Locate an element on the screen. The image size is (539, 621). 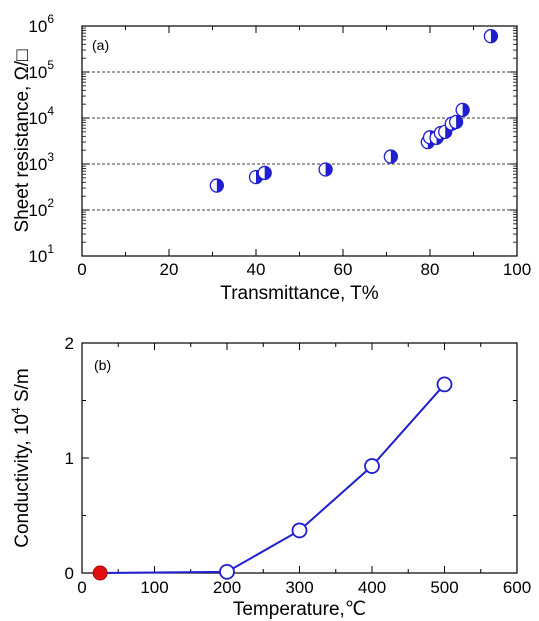
panel-b-y-tick-labels: 0 1 2 is located at coordinates (69, 458).